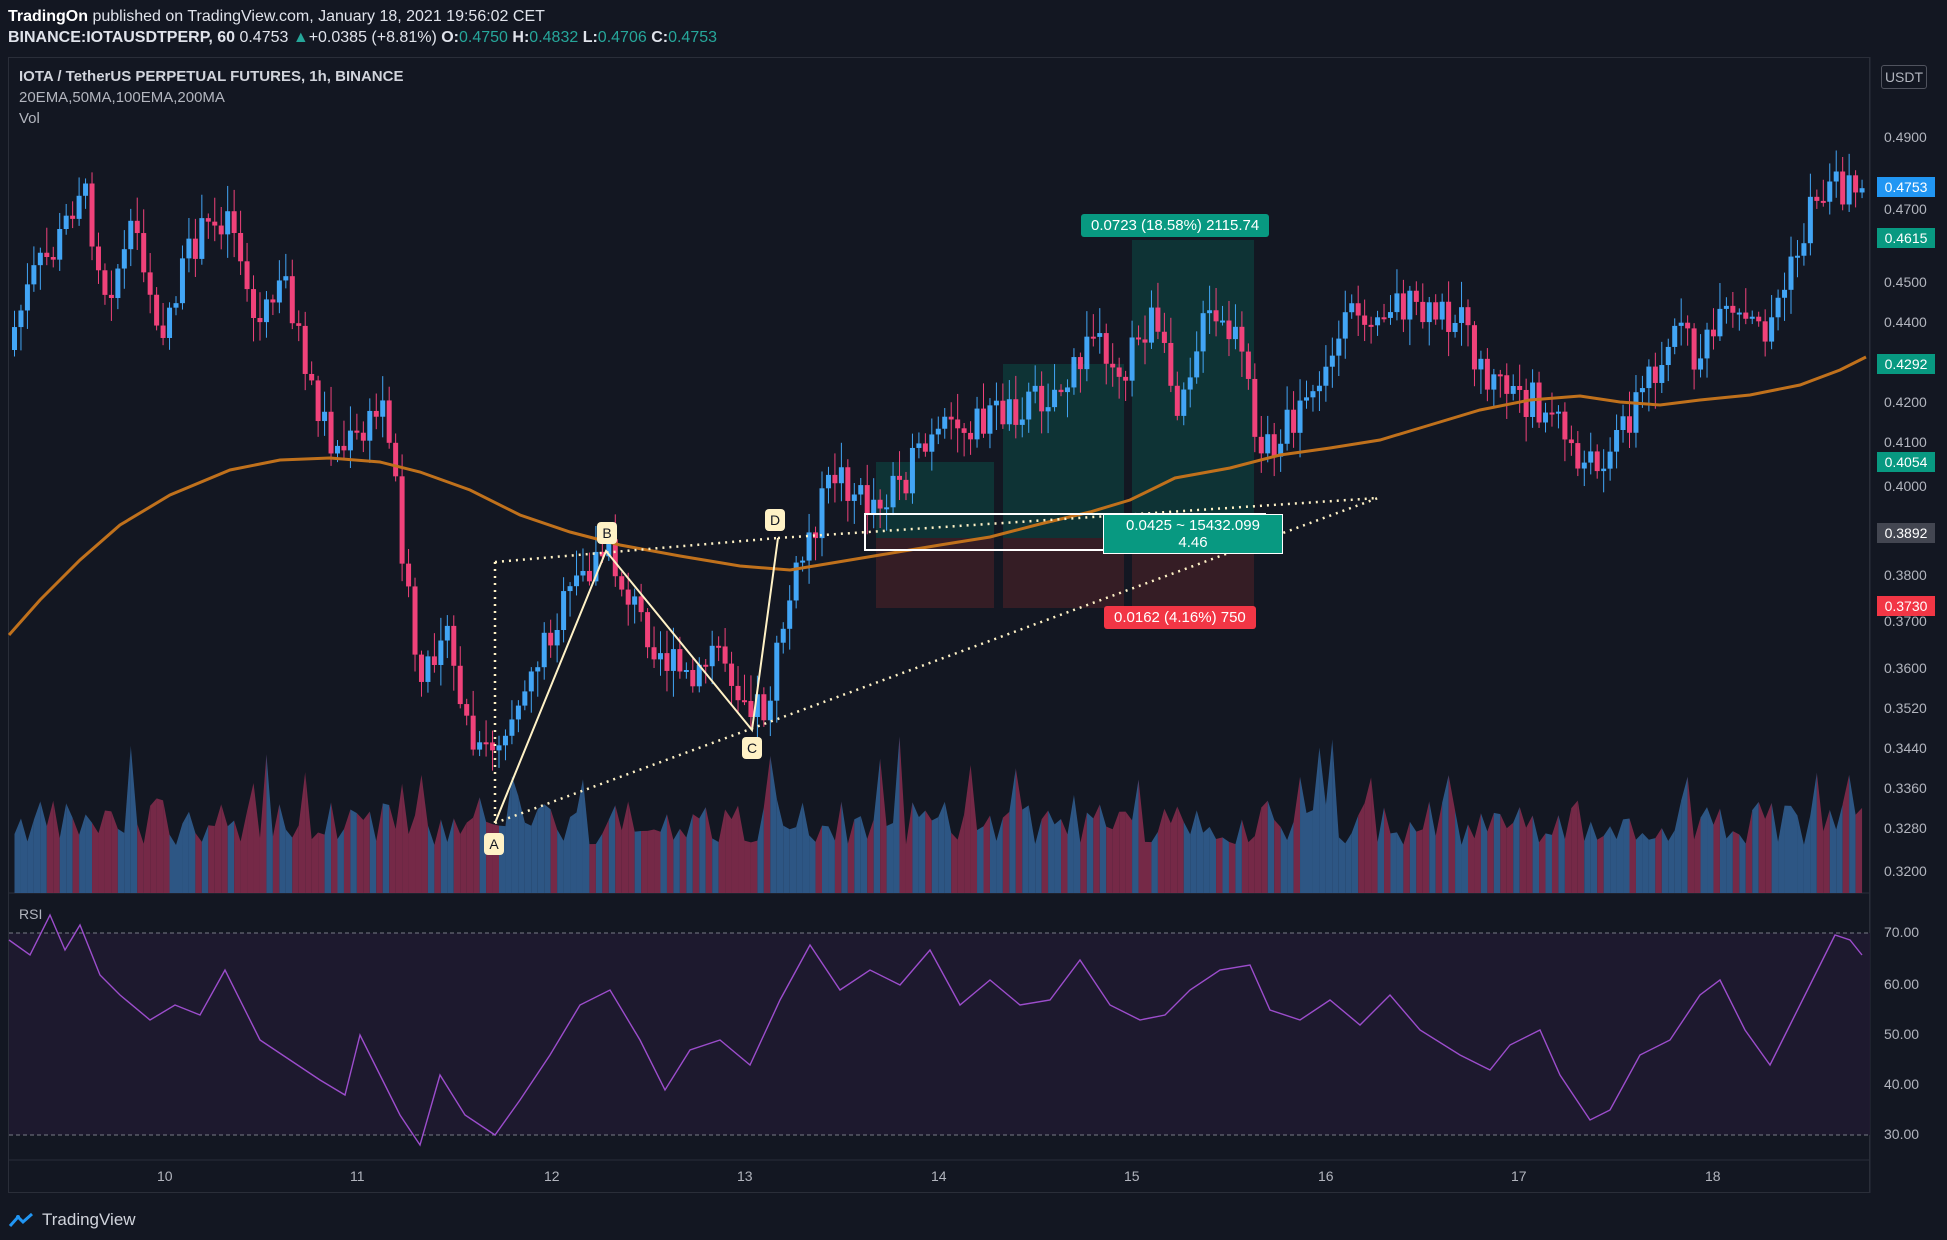  Describe the element at coordinates (122, 97) in the screenshot. I see `indicators-label: 20EMA,50MA,100EMA,200MA` at that location.